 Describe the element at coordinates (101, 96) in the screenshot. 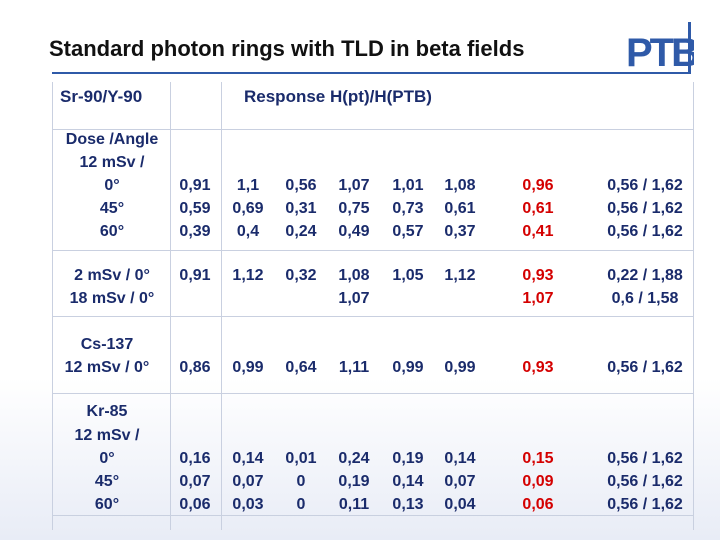

I see `source-header: Sr-90/Y-90` at that location.